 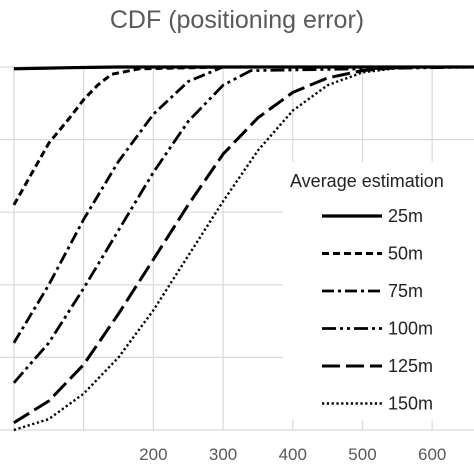 What do you see at coordinates (410, 366) in the screenshot?
I see `legend-label-125m: 125m` at bounding box center [410, 366].